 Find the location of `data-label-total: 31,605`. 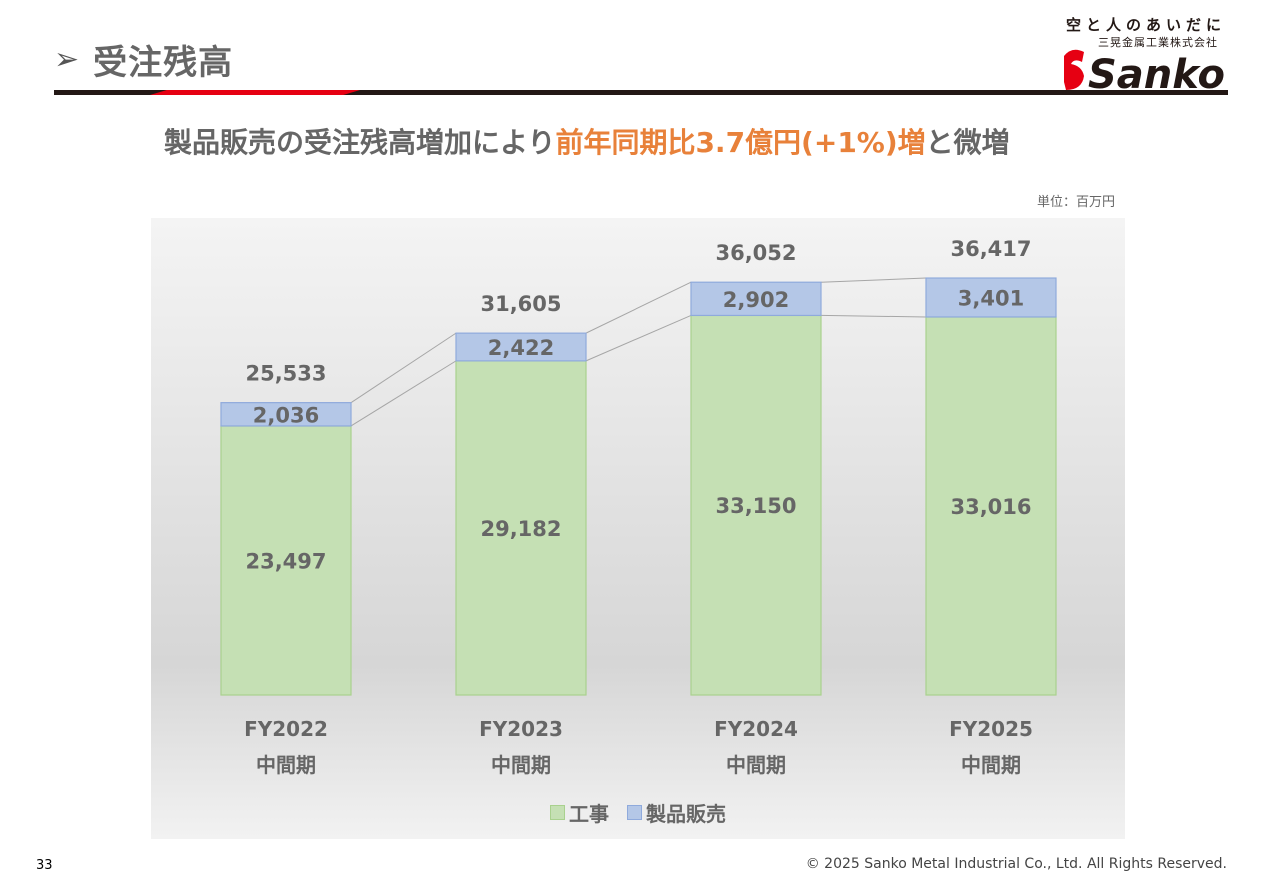

data-label-total: 31,605 is located at coordinates (520, 304).